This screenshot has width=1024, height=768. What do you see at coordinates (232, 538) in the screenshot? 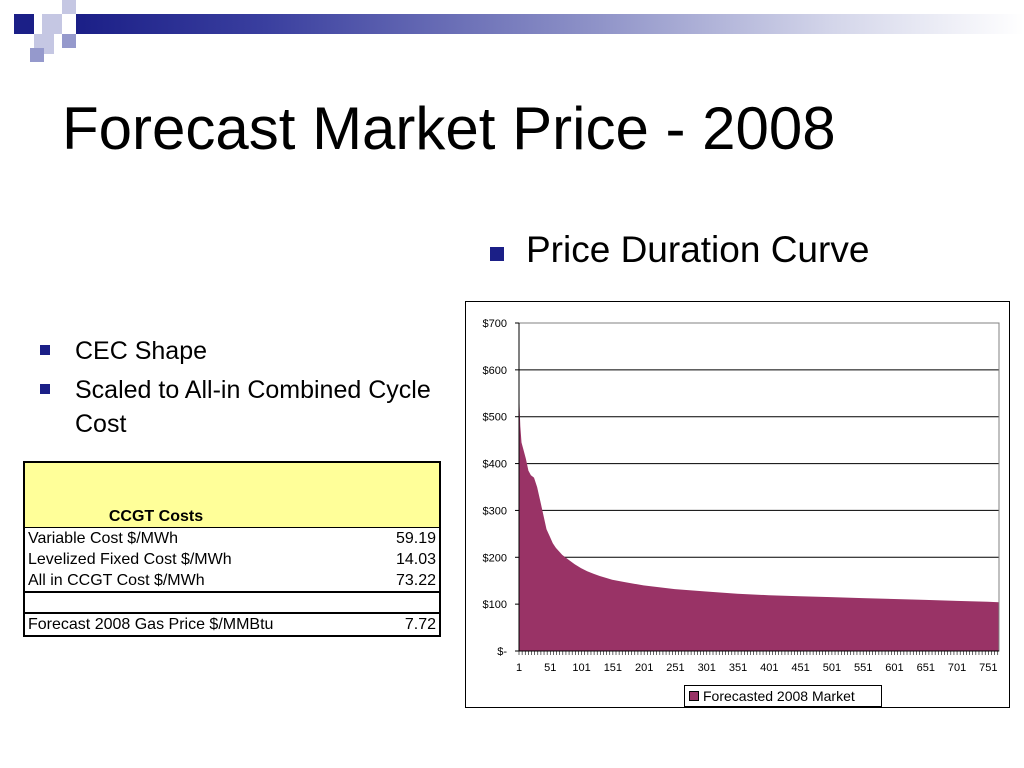
I see `table-row: Variable Cost $/MWh 59.19` at bounding box center [232, 538].